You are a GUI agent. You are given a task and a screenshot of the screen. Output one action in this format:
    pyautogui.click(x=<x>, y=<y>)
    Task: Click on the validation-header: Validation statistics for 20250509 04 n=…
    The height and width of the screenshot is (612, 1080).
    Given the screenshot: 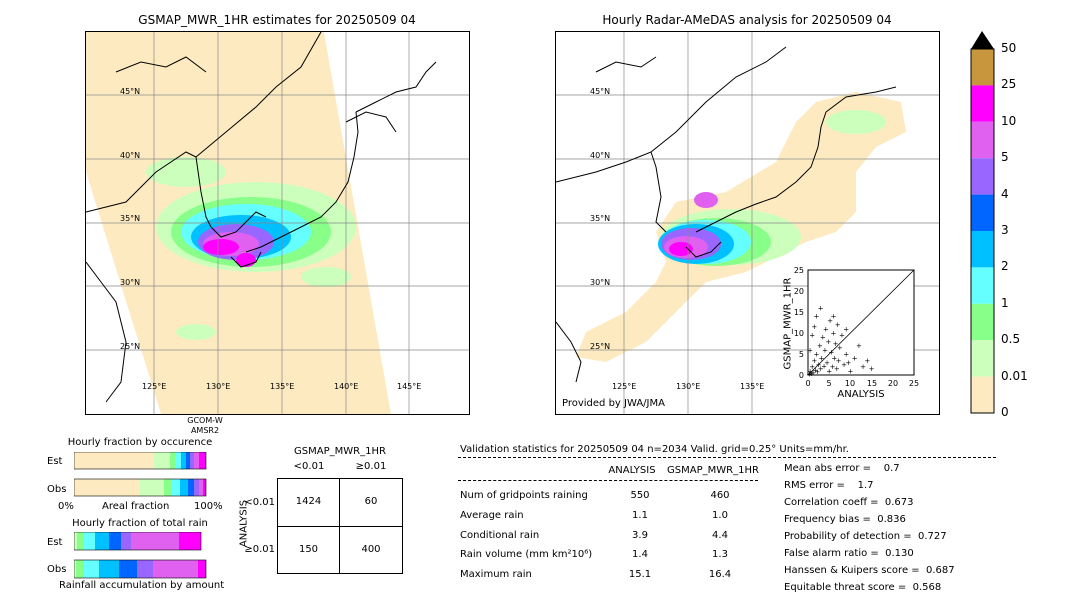 What is the action you would take?
    pyautogui.click(x=654, y=449)
    